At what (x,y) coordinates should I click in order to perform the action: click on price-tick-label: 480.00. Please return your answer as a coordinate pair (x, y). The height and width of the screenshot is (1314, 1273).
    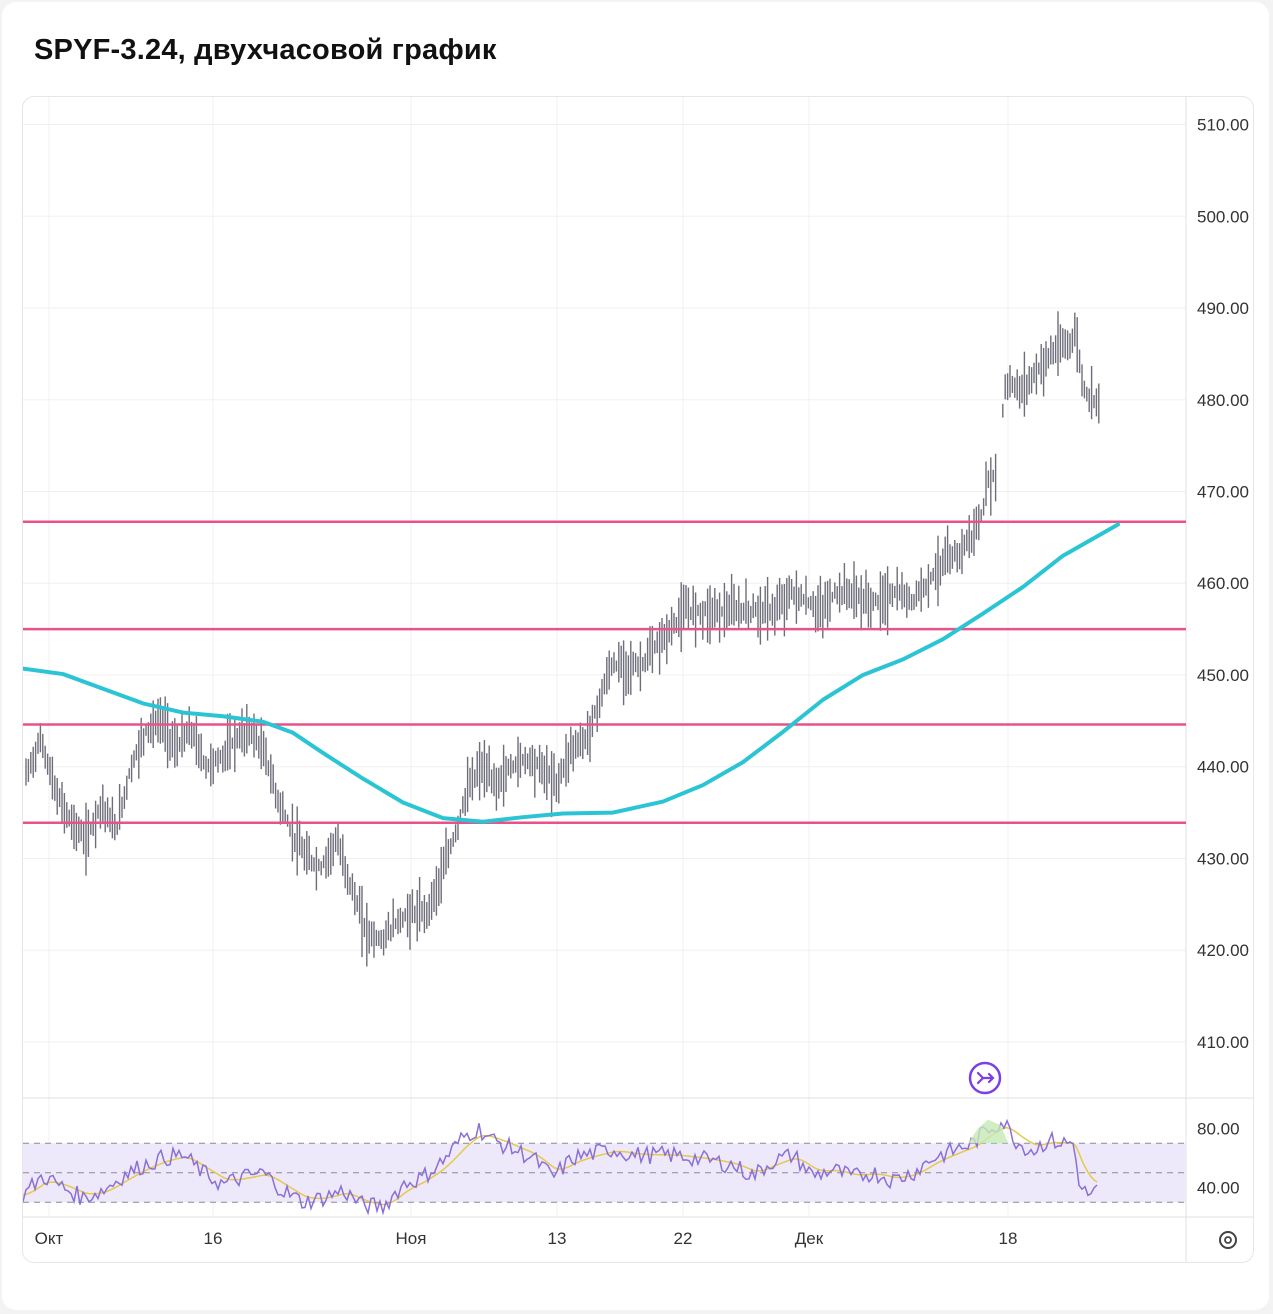
    Looking at the image, I should click on (1223, 400).